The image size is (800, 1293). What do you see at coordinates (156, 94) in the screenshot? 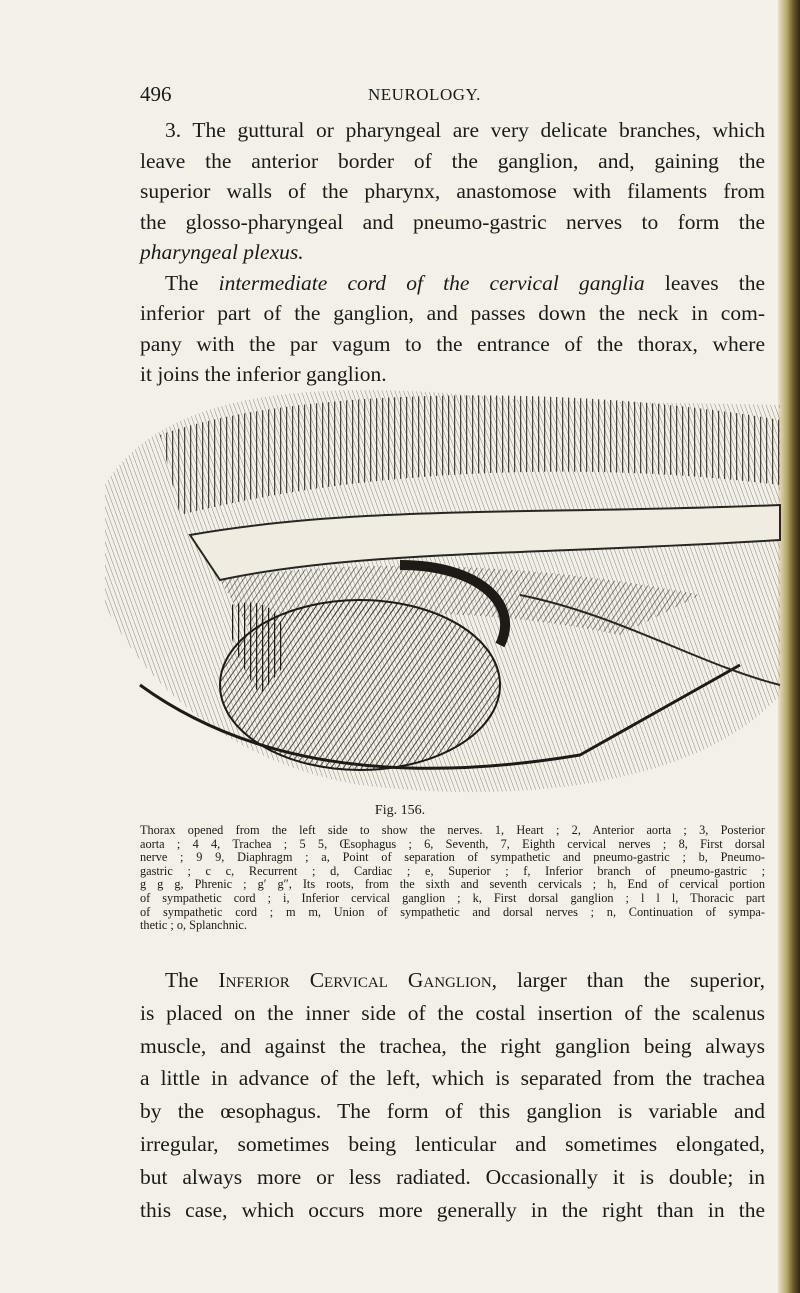
I see `page-number: 496` at bounding box center [156, 94].